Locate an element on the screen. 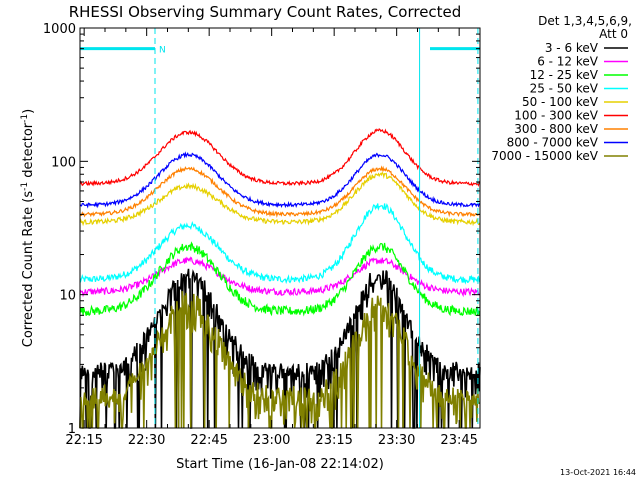  series-line-800-7000kev is located at coordinates (280, 180).